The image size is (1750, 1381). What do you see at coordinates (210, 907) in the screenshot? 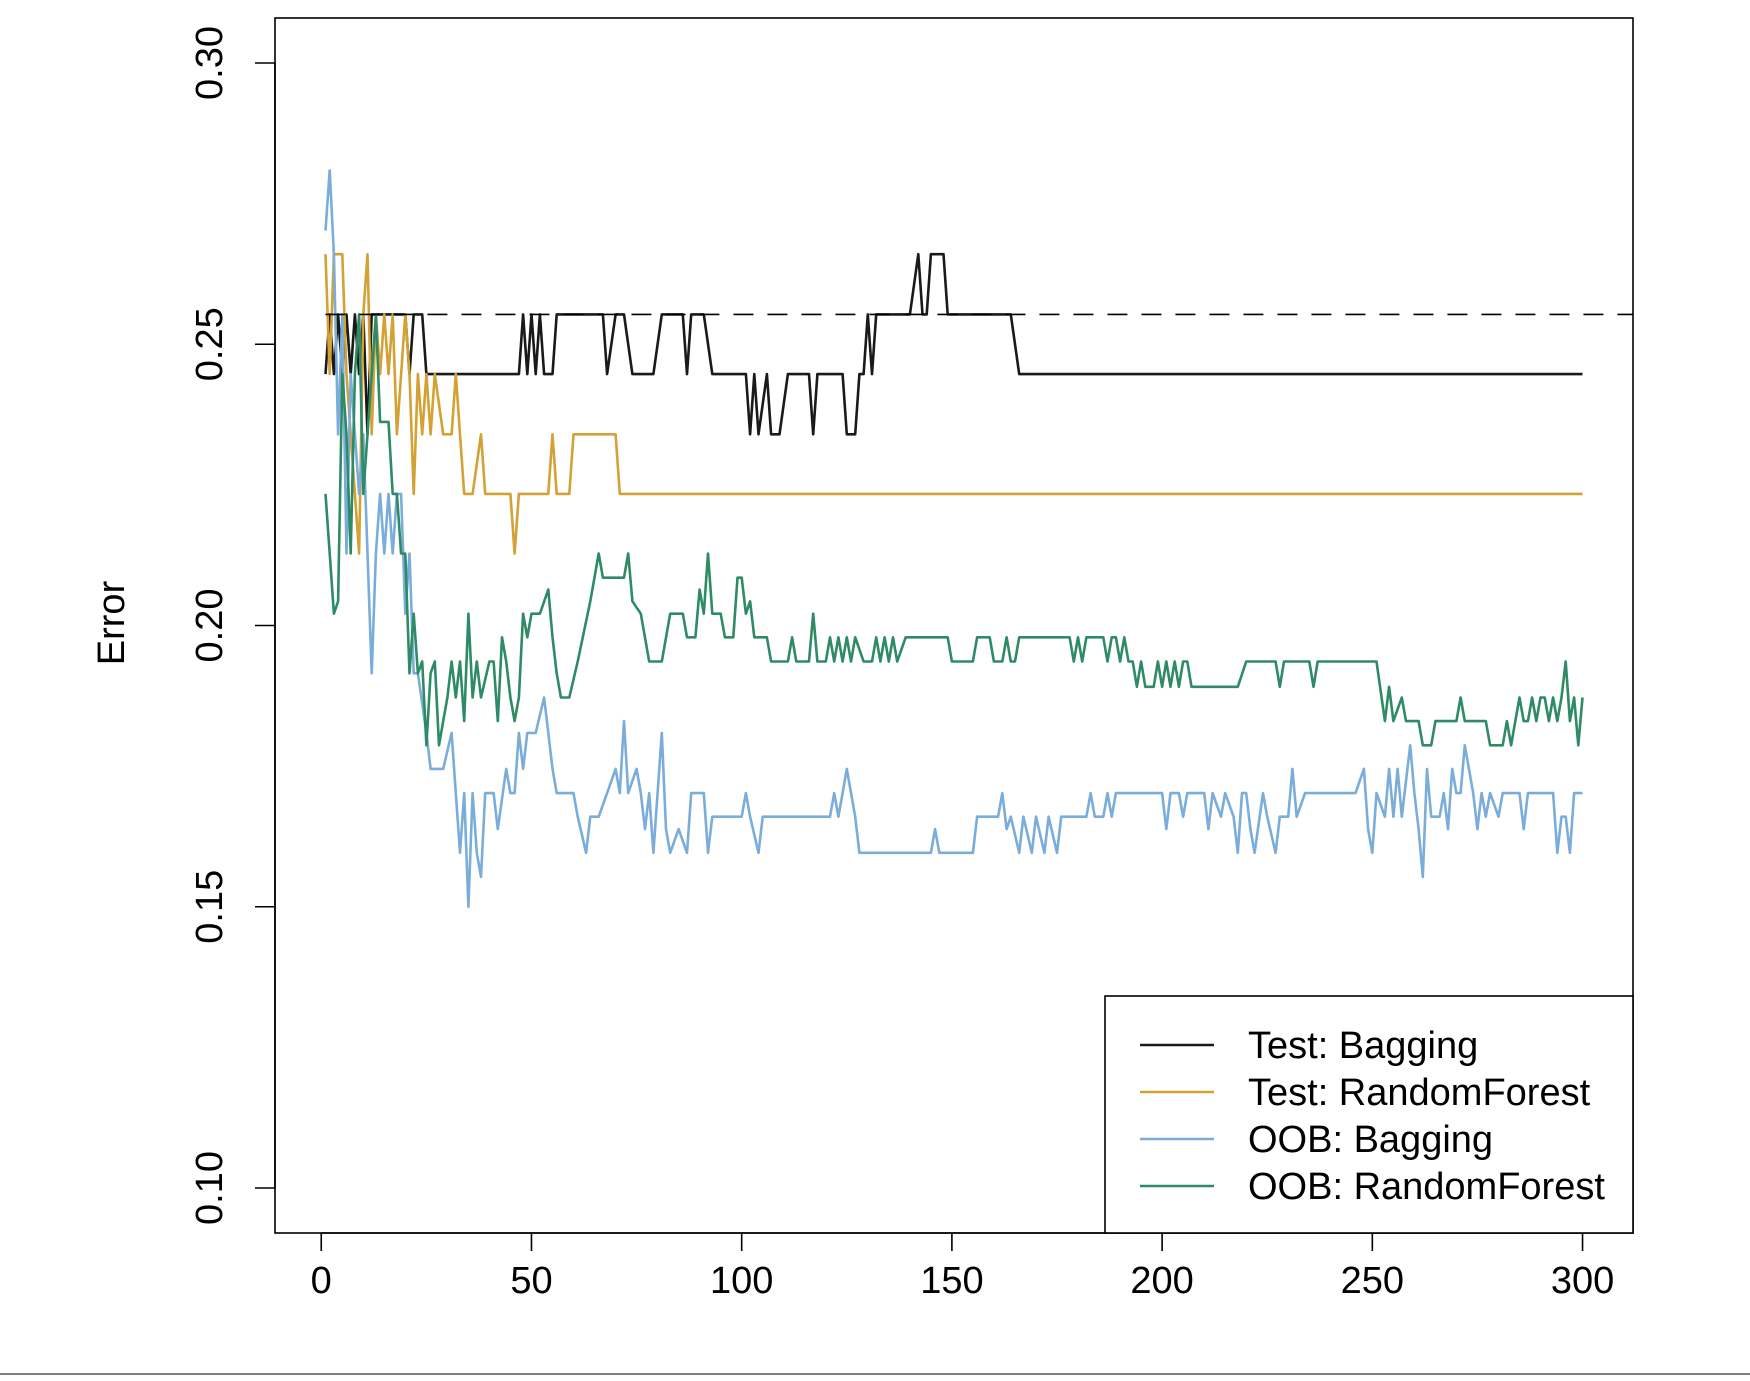
I see `y-tick-label: 0.15` at bounding box center [210, 907].